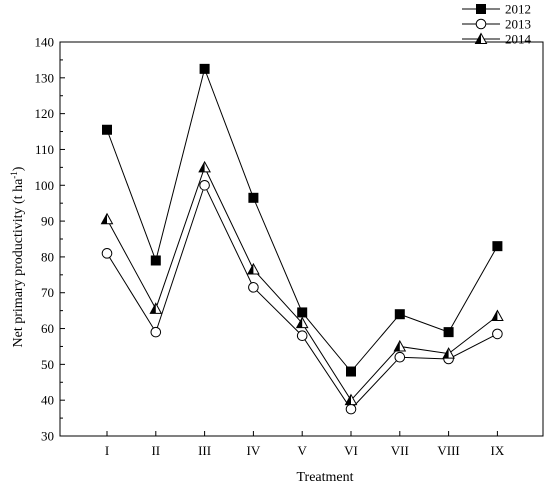 This screenshot has height=487, width=550. What do you see at coordinates (518, 24) in the screenshot?
I see `legend-label: 2013` at bounding box center [518, 24].